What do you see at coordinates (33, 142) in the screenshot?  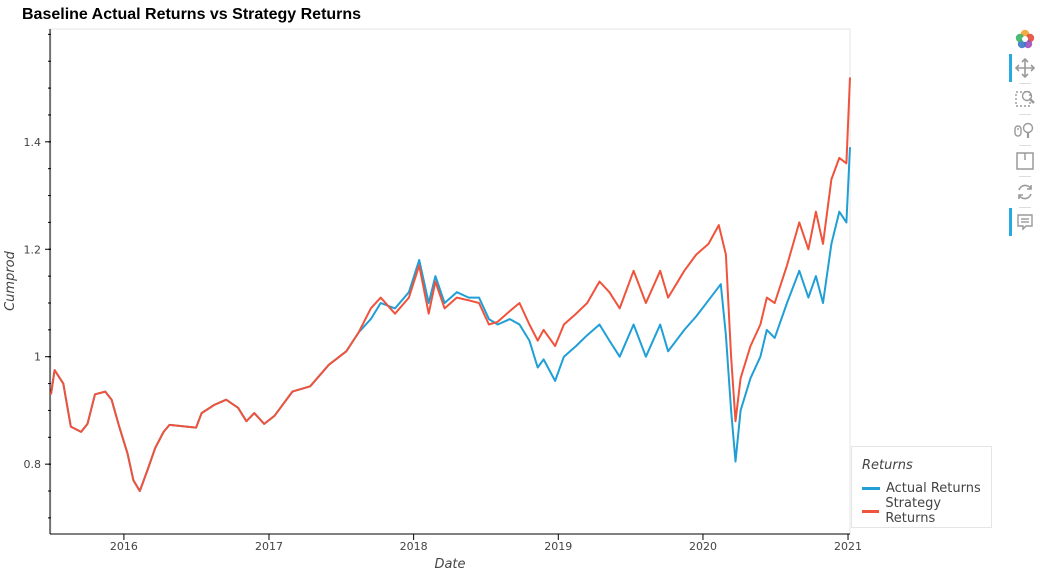 I see `y-tick-label: 1.4` at bounding box center [33, 142].